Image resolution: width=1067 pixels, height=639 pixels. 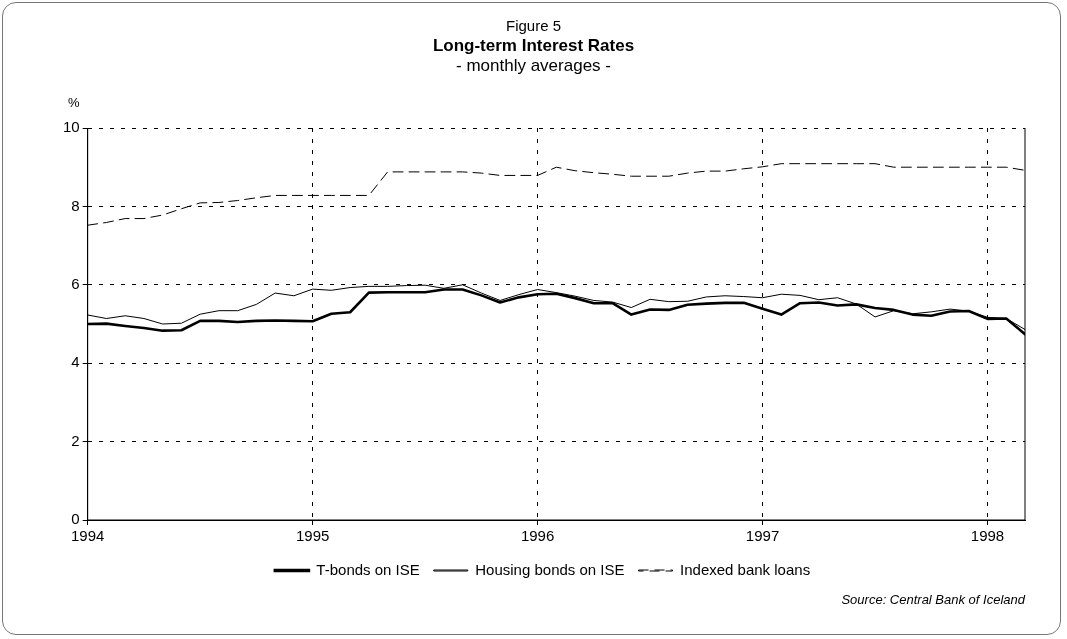 I want to click on y-tick-label: 4, so click(x=75, y=362).